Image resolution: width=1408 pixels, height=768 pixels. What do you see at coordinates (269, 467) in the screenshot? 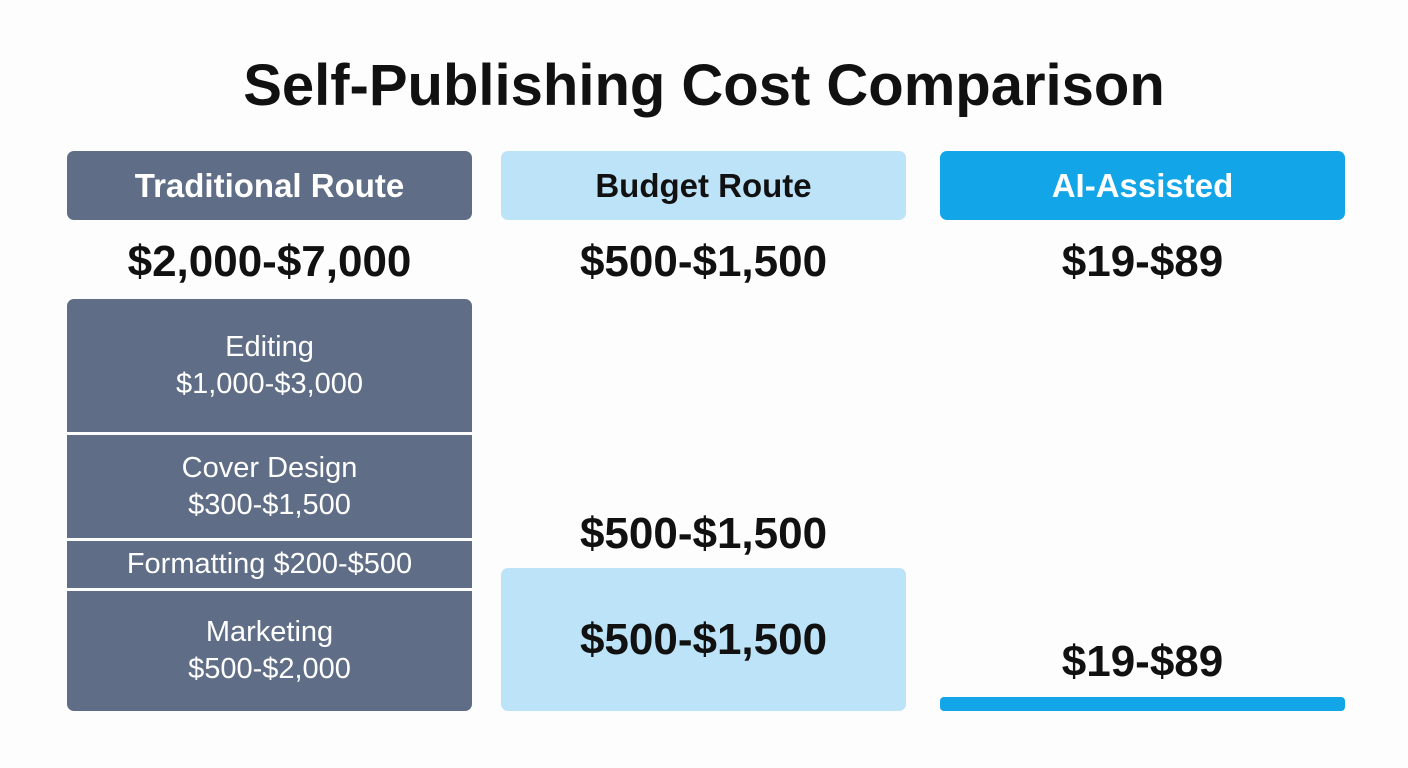
I see `segment-label: Cover Design` at bounding box center [269, 467].